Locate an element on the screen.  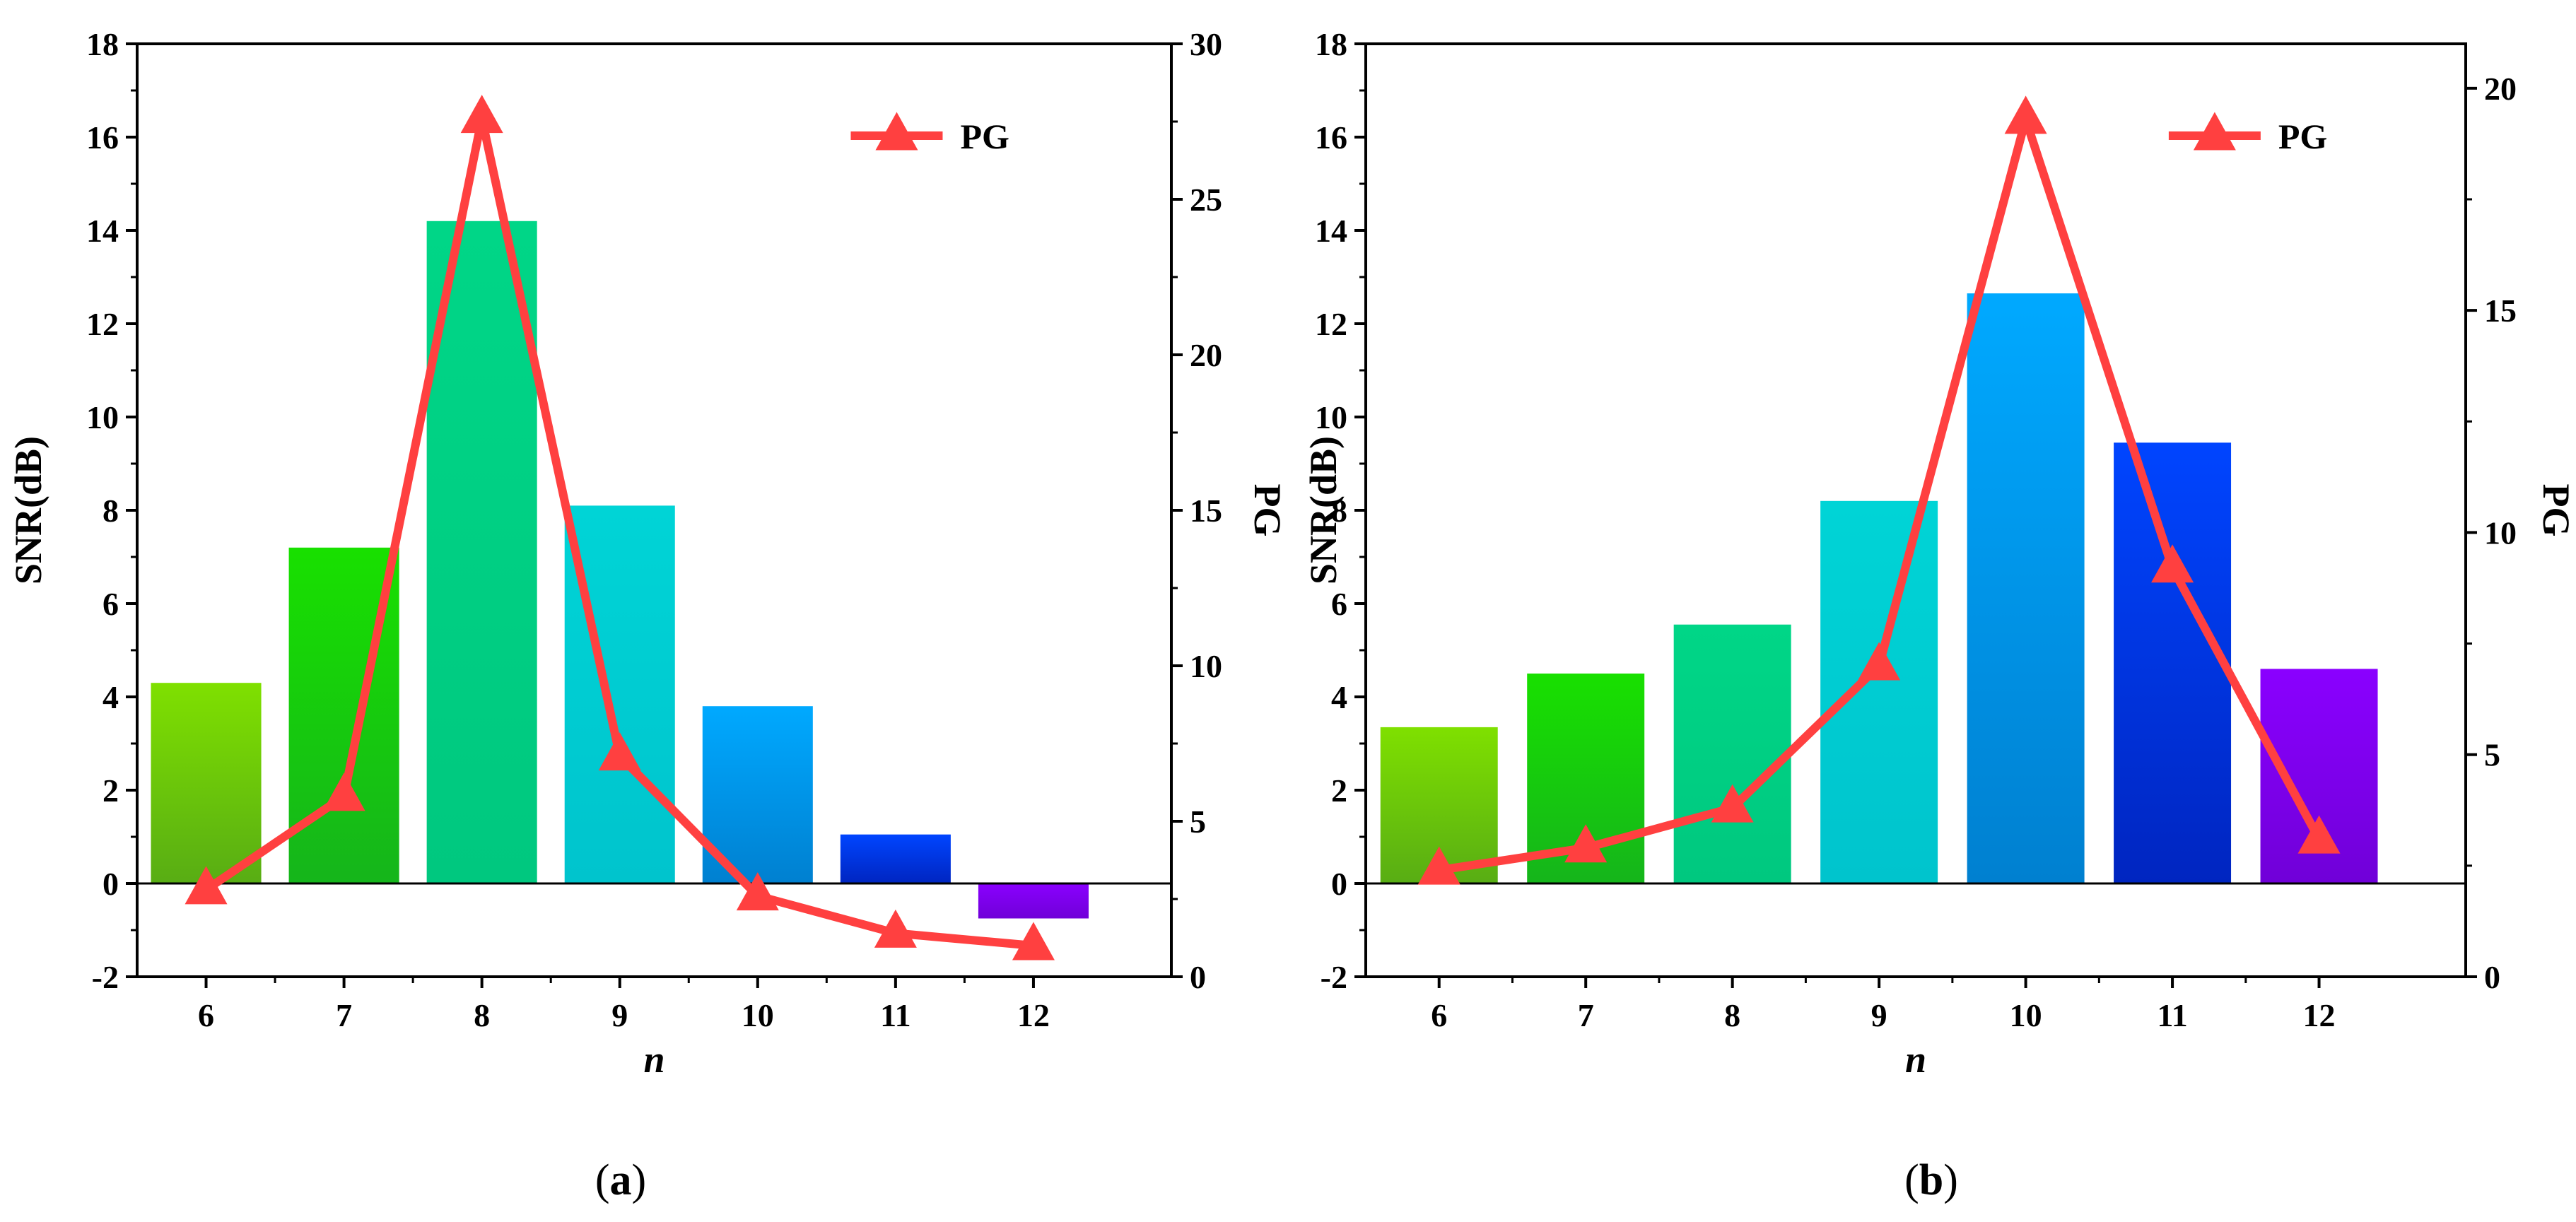
panel-caption: (b) is located at coordinates (1931, 1180).